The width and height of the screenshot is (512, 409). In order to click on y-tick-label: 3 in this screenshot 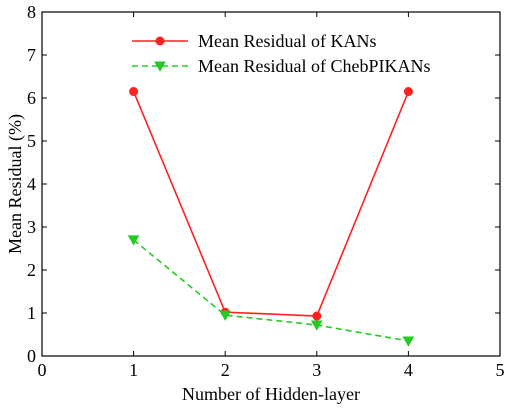, I will do `click(31, 227)`.